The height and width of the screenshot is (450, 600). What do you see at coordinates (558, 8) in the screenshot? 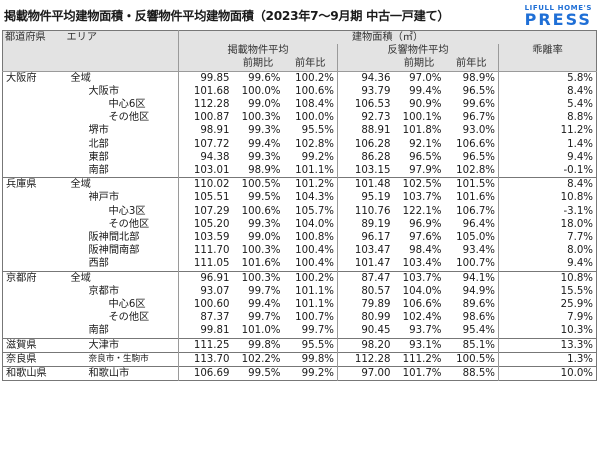
I see `brand-logo-top: LIFULL HOME'S` at bounding box center [558, 8].